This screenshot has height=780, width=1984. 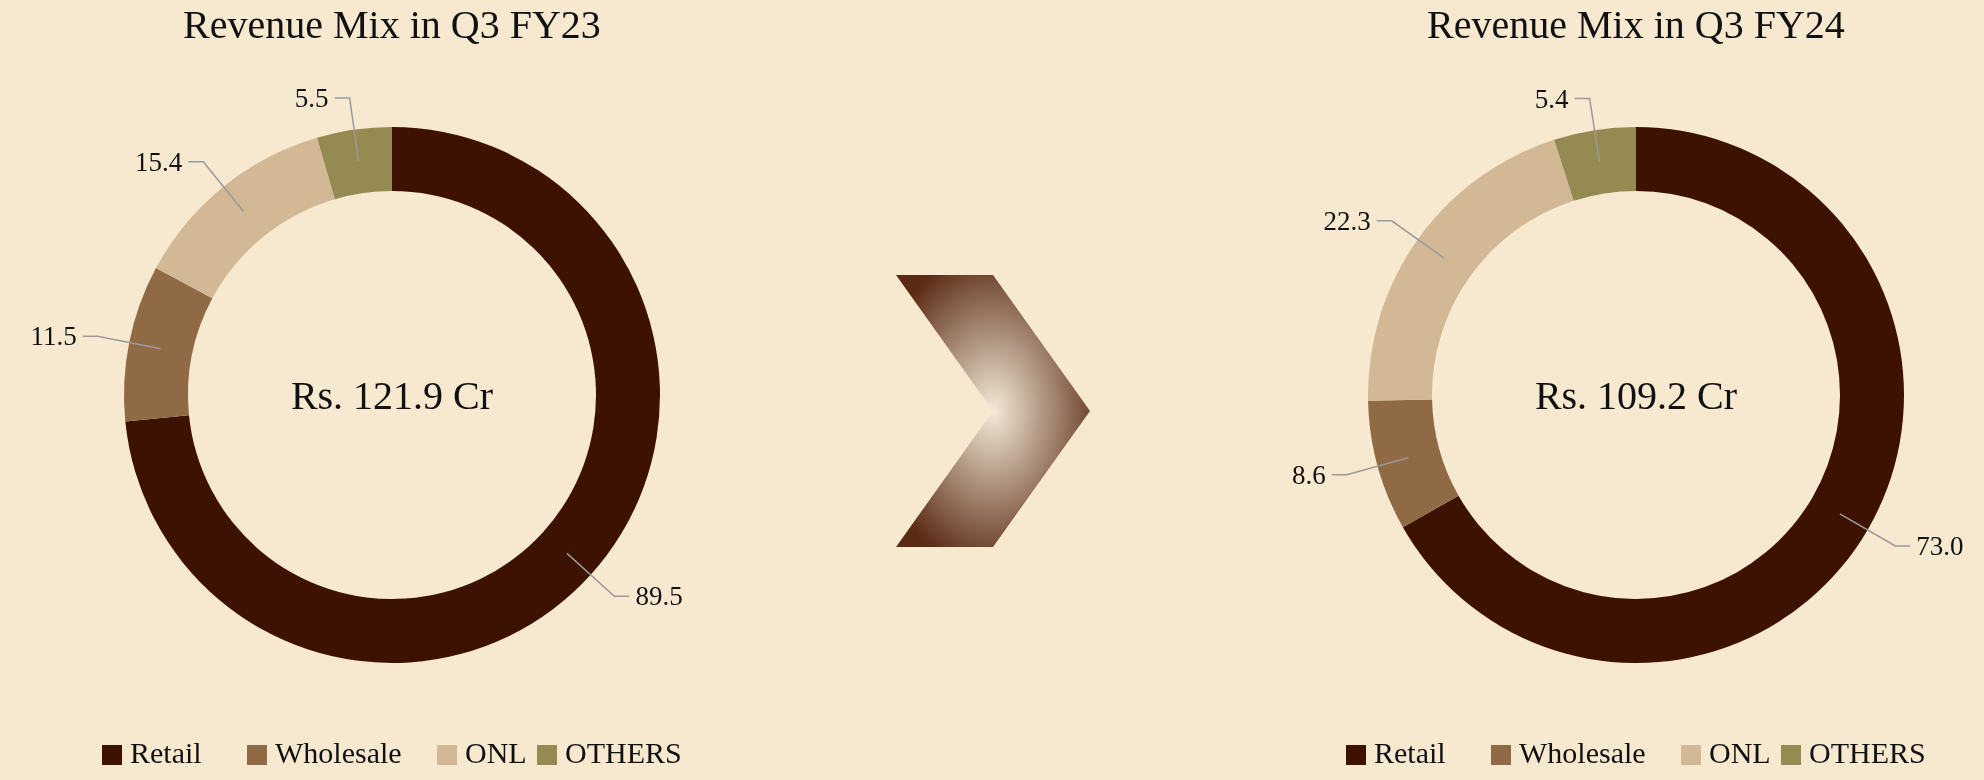 I want to click on data-label: 11.5, so click(x=53, y=336).